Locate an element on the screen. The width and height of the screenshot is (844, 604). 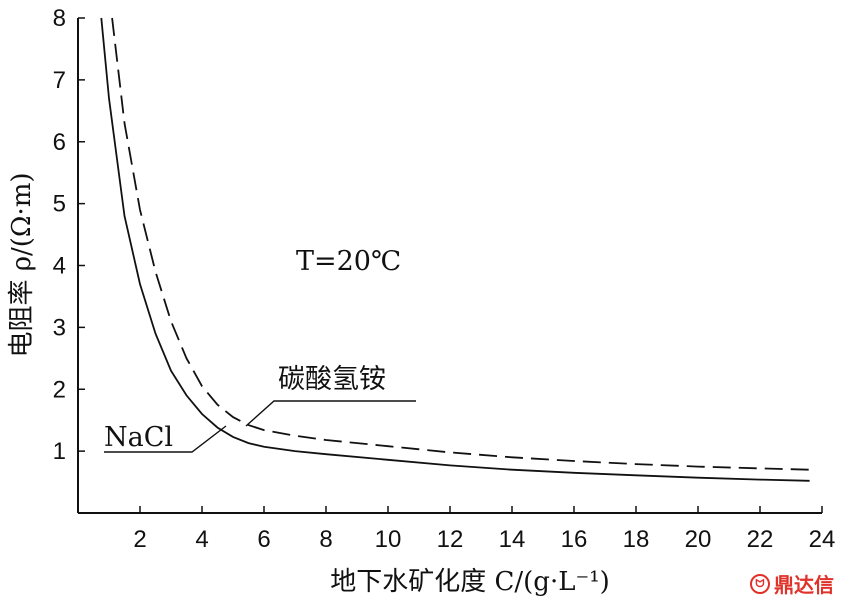
x-tick-label: 4 is located at coordinates (201, 539).